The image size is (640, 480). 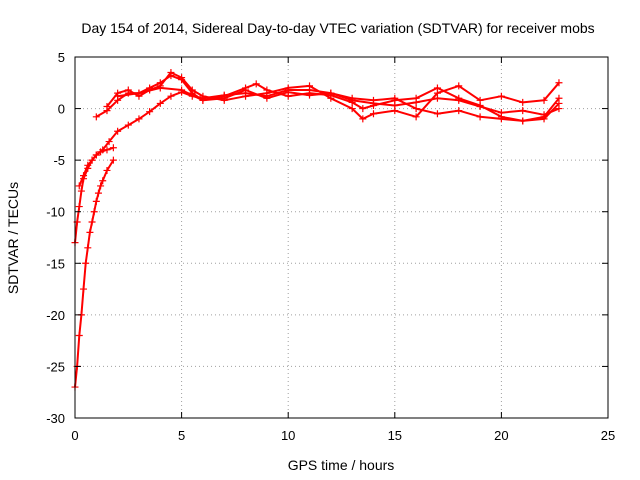 I want to click on x-tick-label: 20, so click(x=501, y=435).